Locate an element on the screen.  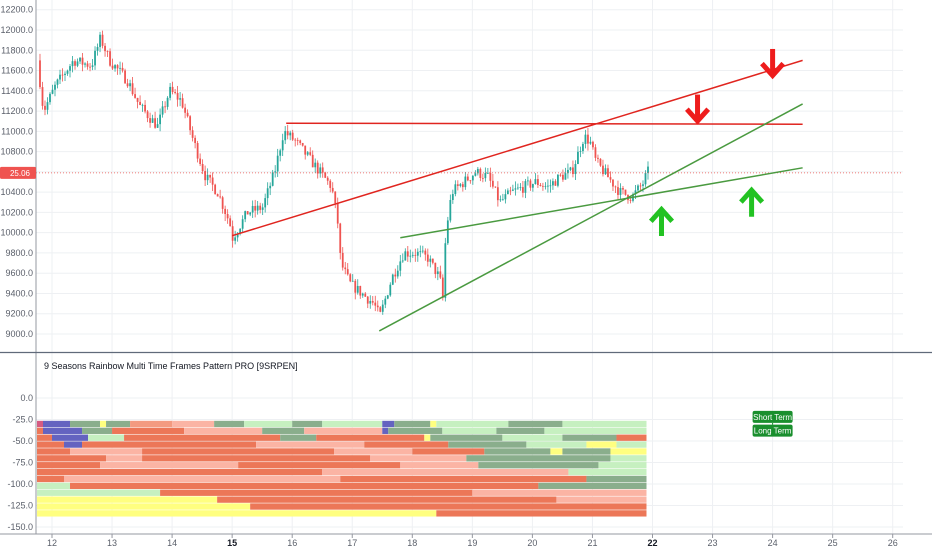
signal-arrows is located at coordinates (717, 142).